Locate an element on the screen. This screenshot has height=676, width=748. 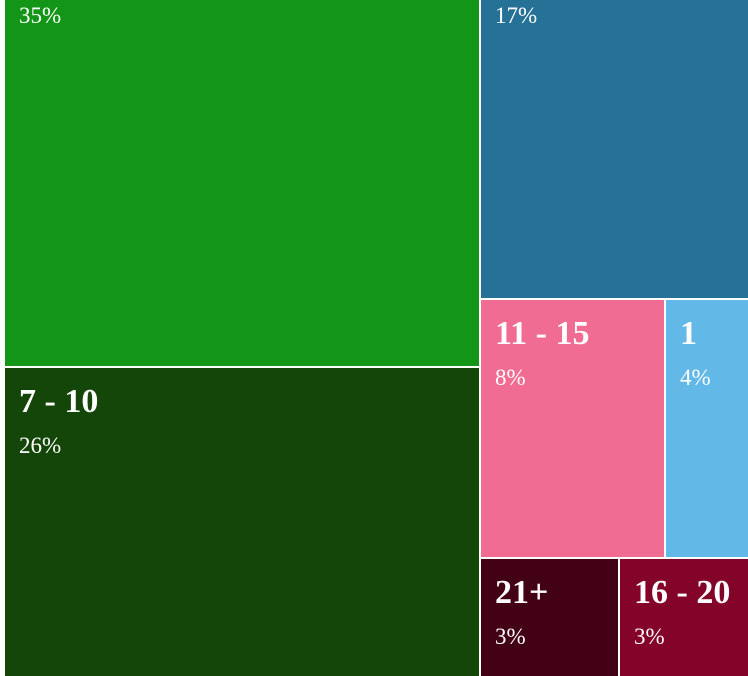
cell-label: 7 - 10 is located at coordinates (59, 401).